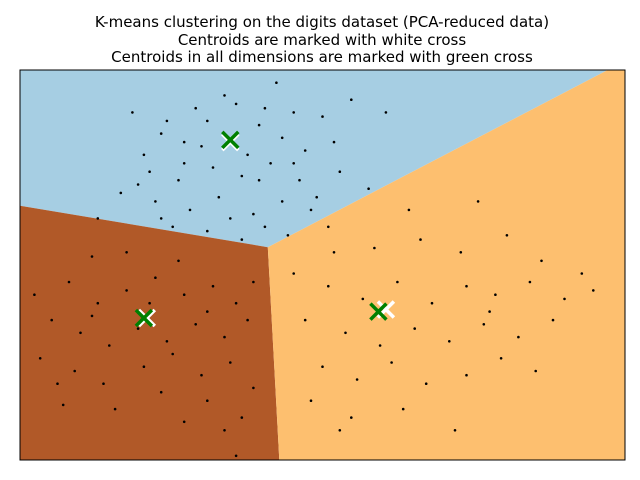 The height and width of the screenshot is (480, 640). What do you see at coordinates (322, 40) in the screenshot?
I see `chart-title-line-2: Centroids are marked with white cross` at bounding box center [322, 40].